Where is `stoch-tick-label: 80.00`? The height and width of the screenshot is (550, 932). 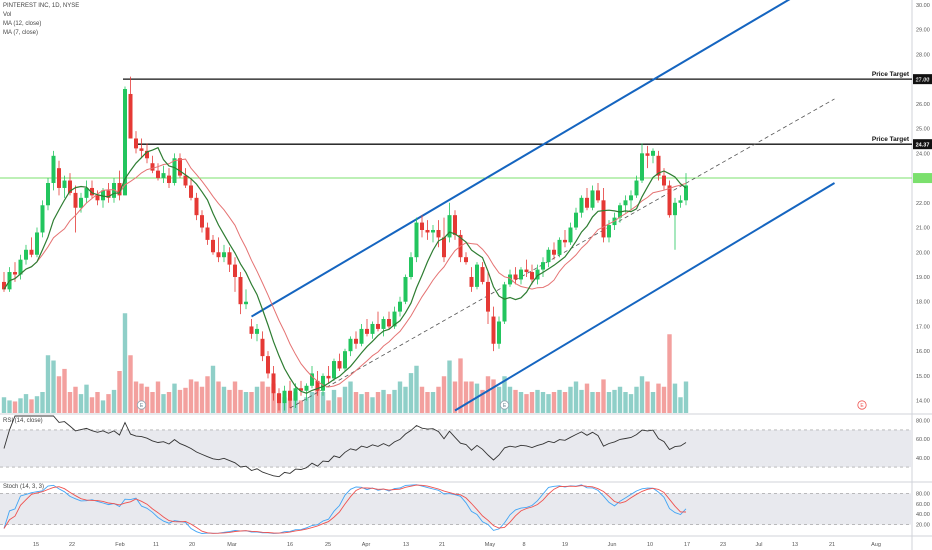
stoch-tick-label: 80.00 is located at coordinates (923, 494).